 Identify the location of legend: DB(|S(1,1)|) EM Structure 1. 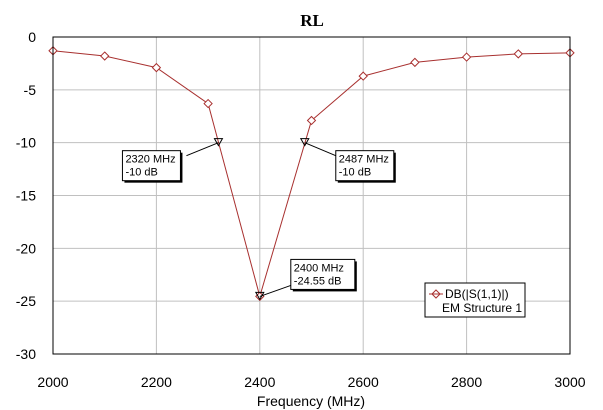
(475, 300).